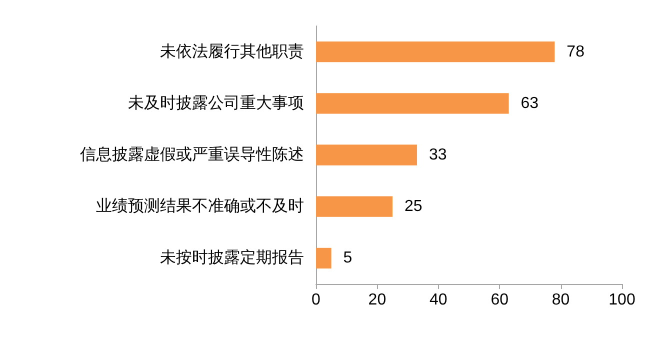  Describe the element at coordinates (200, 206) in the screenshot. I see `y-tick-label: 业绩预测结果不准确或不及时` at that location.